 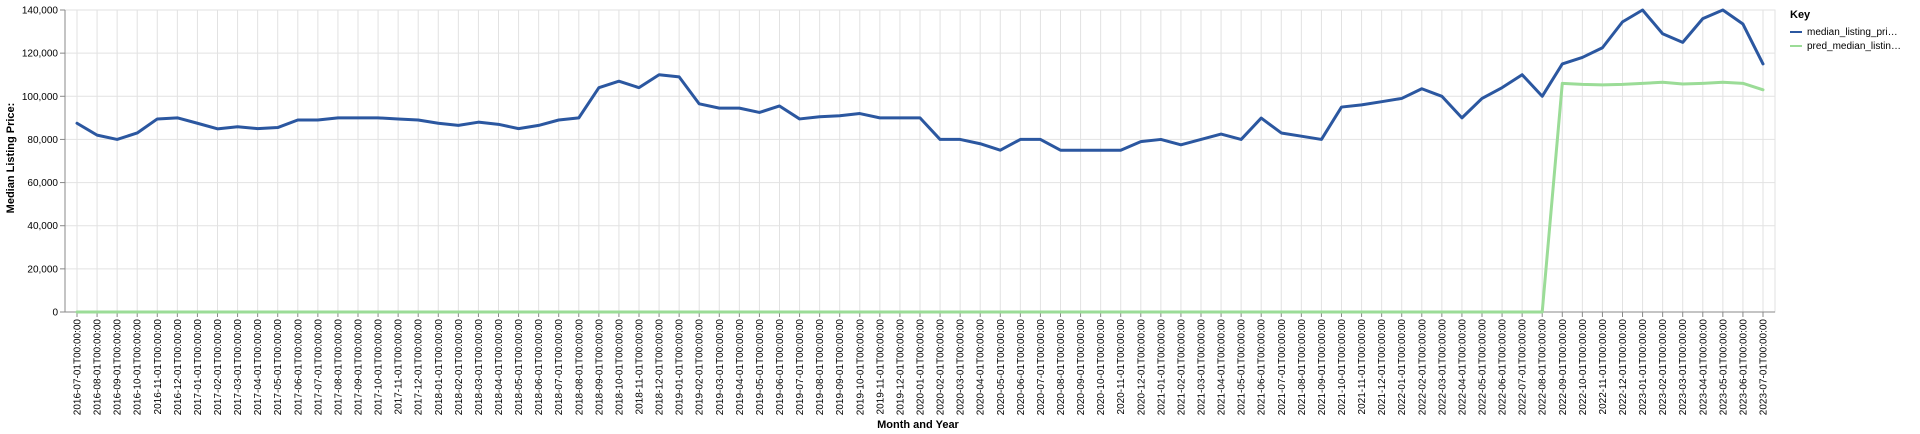 What do you see at coordinates (1800, 15) in the screenshot?
I see `legend-title: Key` at bounding box center [1800, 15].